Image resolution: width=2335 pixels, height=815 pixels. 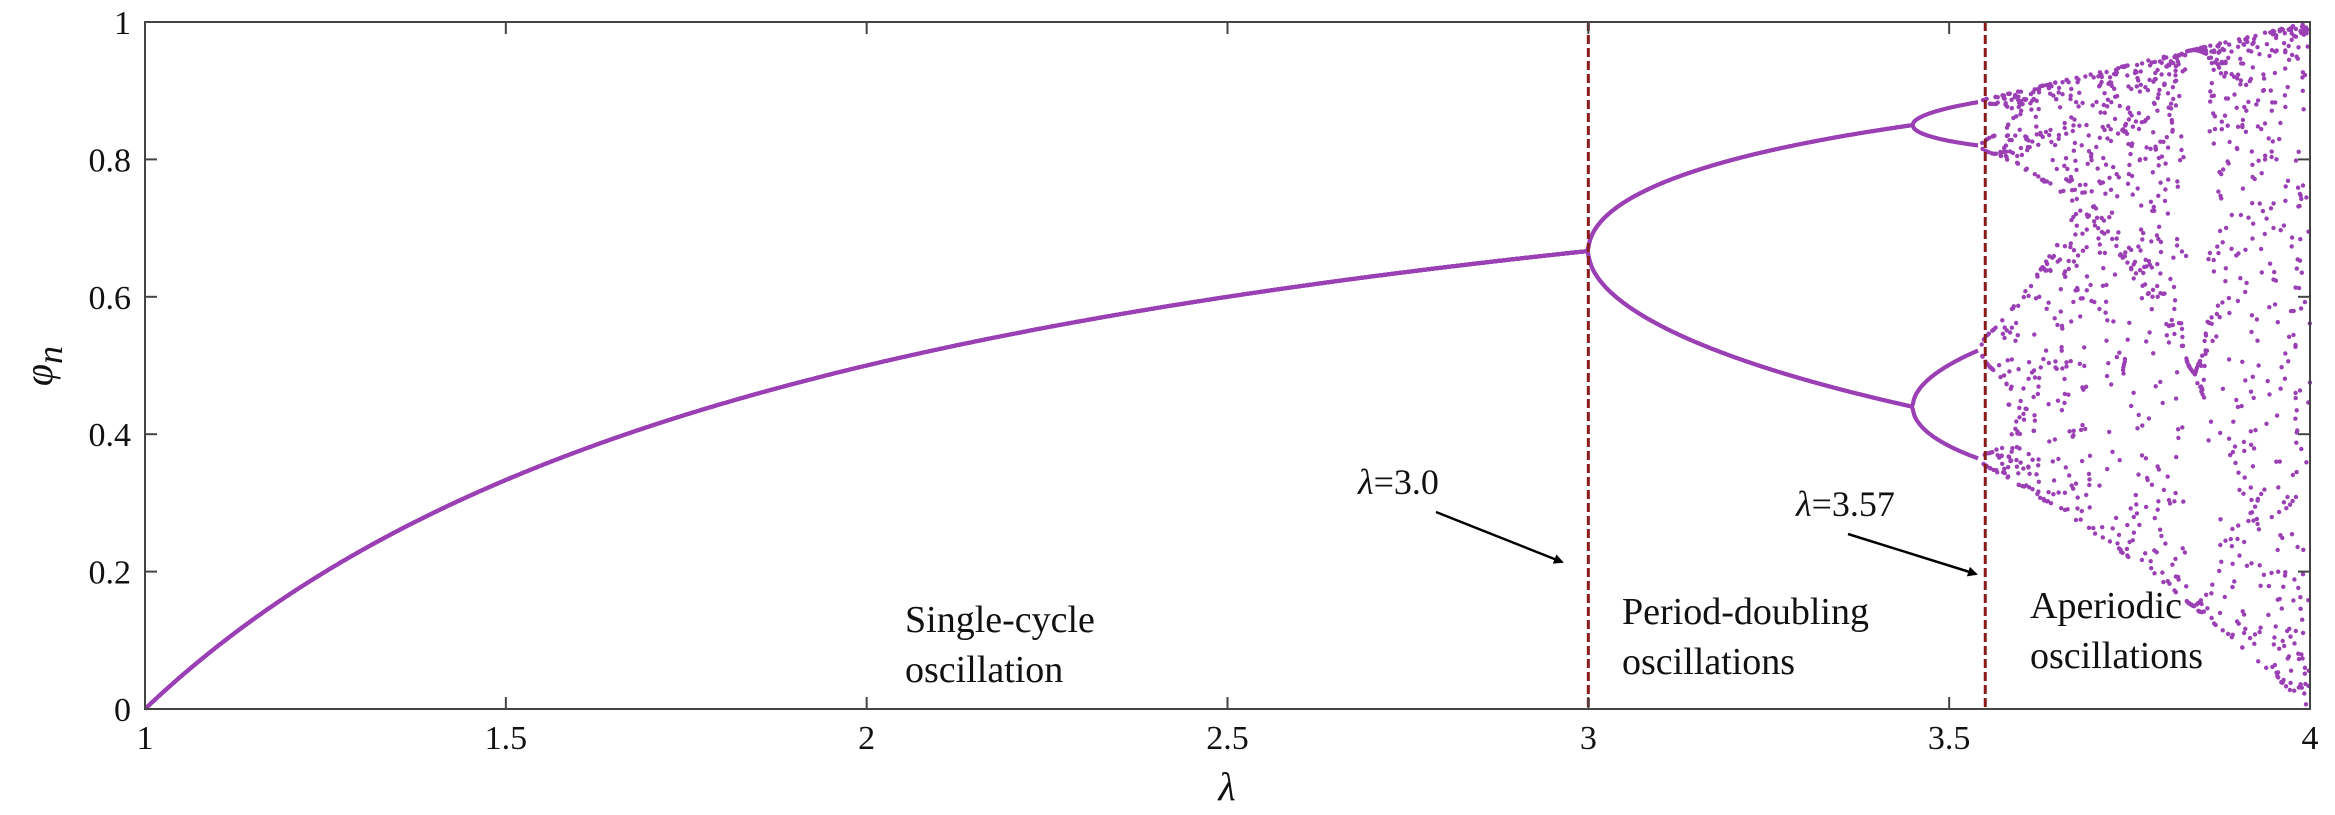 I want to click on region-label-period-doubling-line1: Period-doubling, so click(x=1745, y=612).